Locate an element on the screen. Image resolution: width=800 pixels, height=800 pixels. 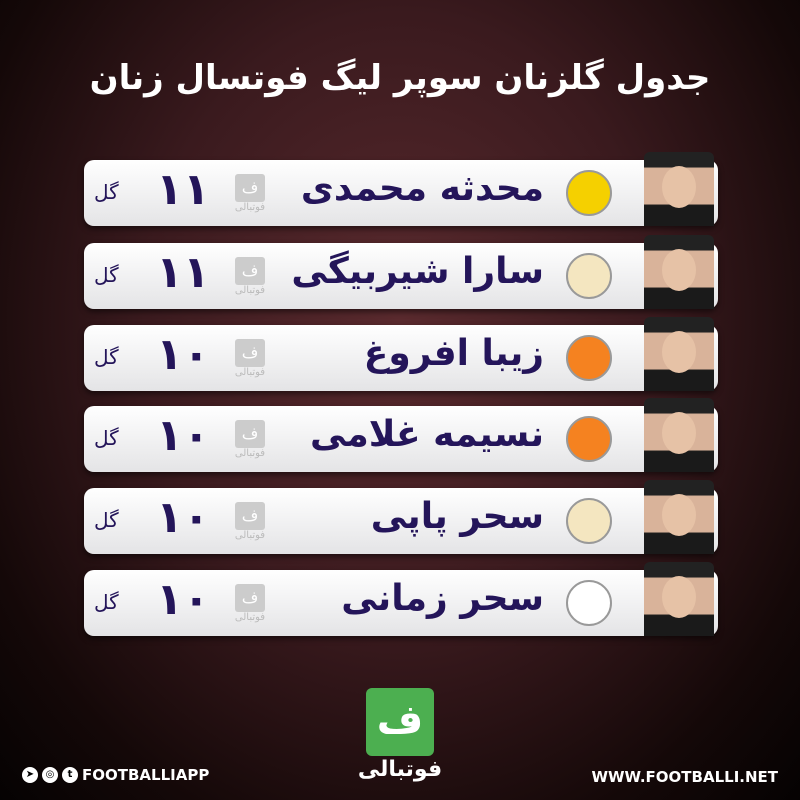
instagram-icon: ◎ is located at coordinates (50, 775).